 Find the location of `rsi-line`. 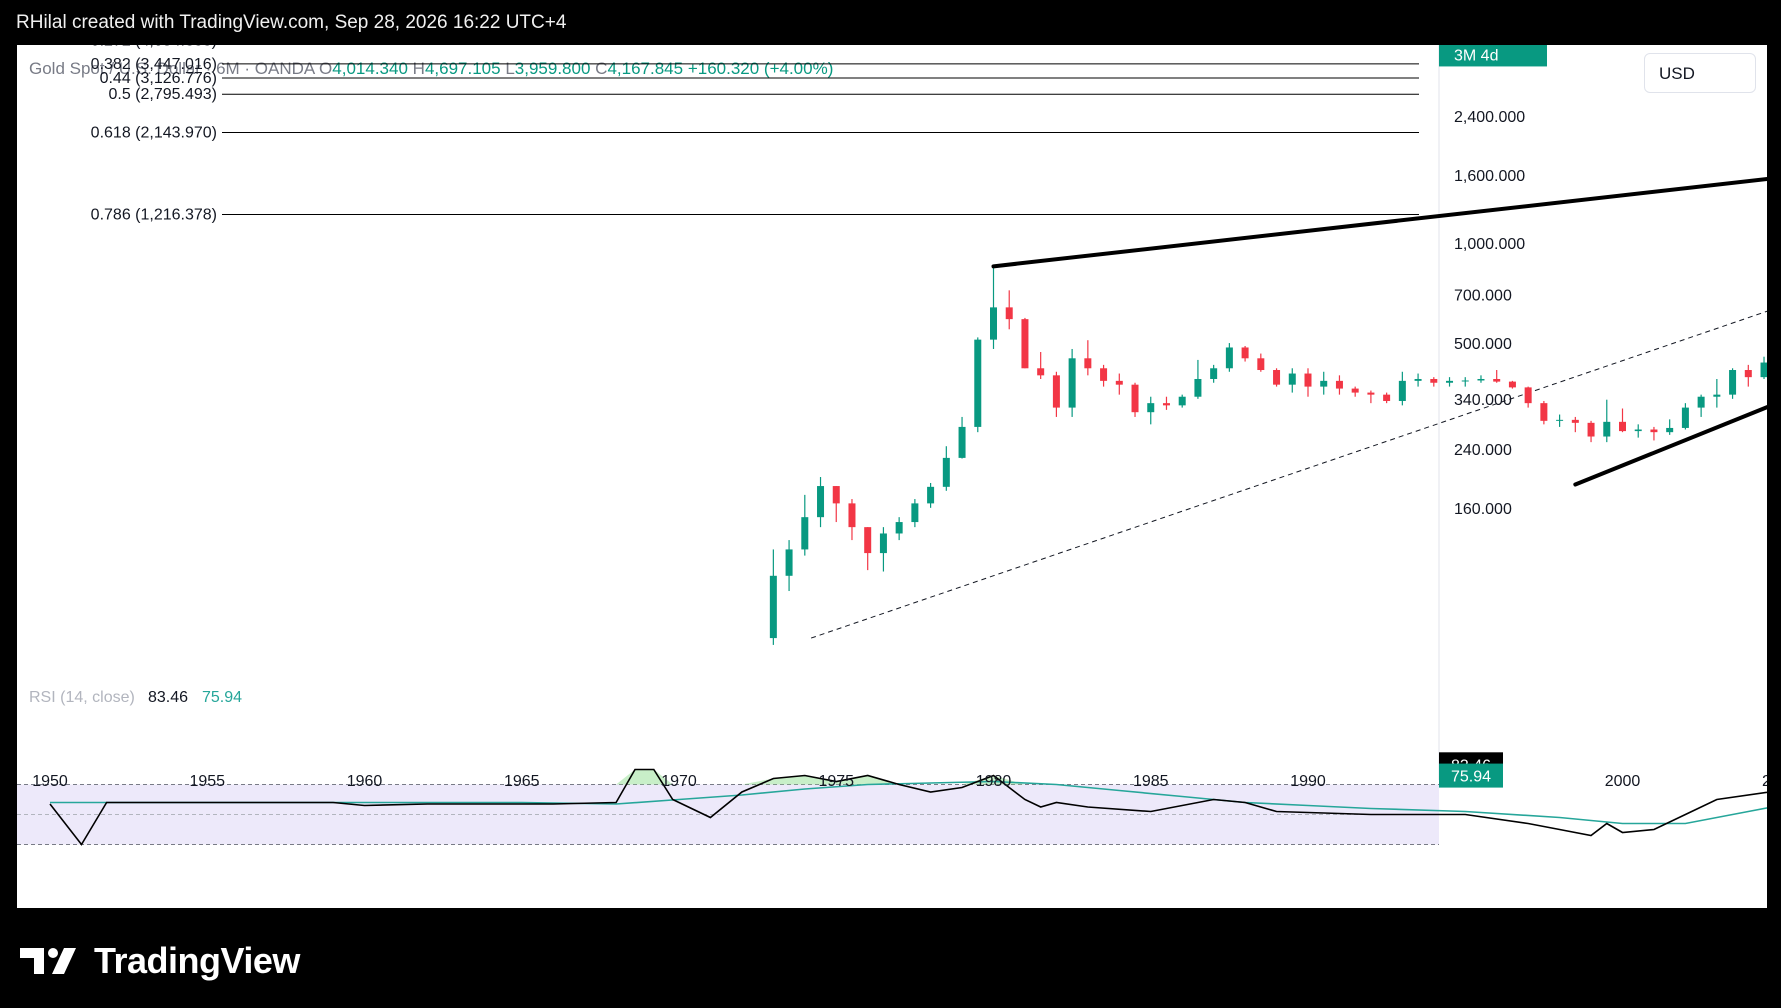

rsi-line is located at coordinates (908, 807).